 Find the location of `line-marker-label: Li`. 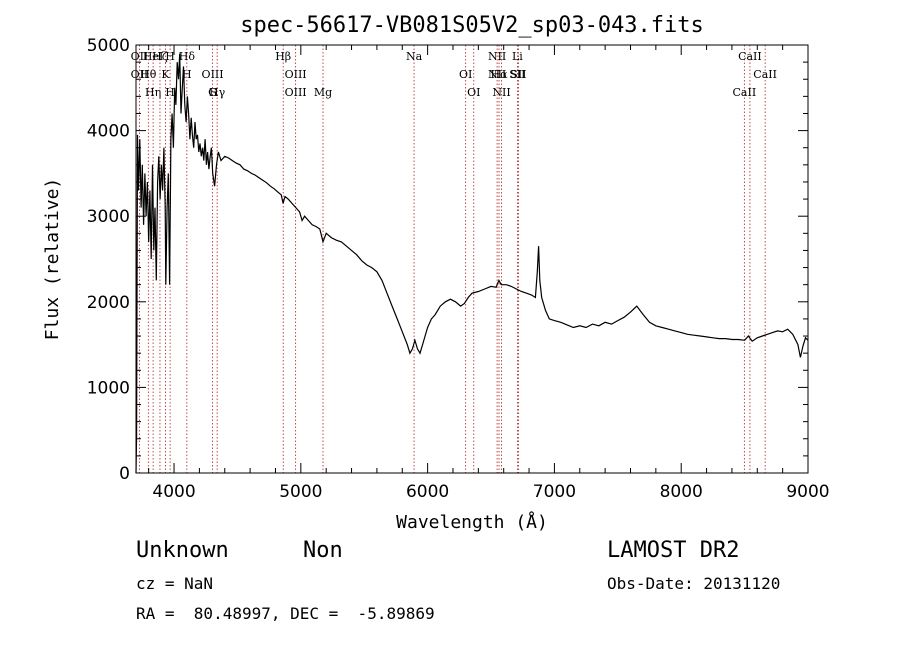

line-marker-label: Li is located at coordinates (517, 56).